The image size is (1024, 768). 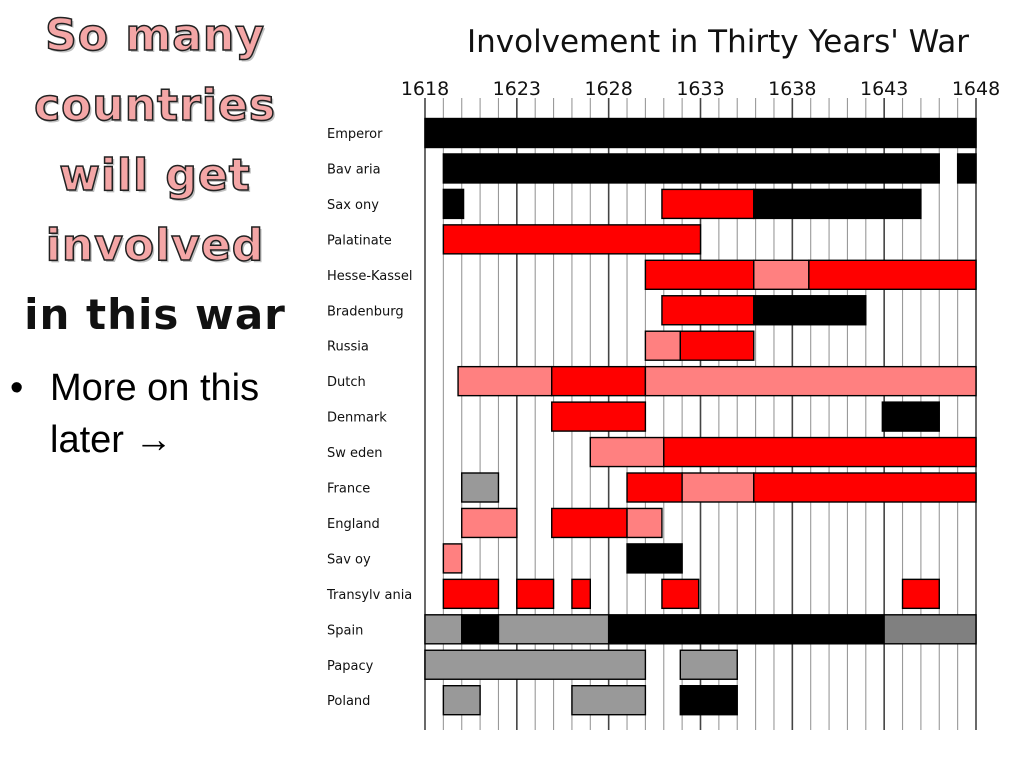 I want to click on row-label: Sax ony, so click(x=353, y=205).